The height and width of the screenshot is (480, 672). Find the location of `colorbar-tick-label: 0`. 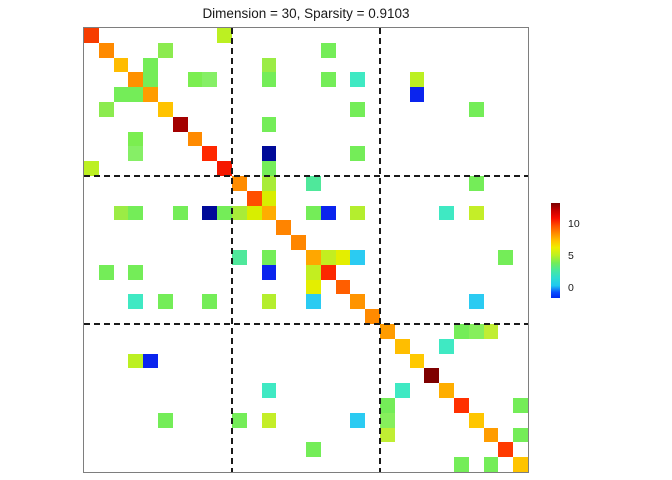

colorbar-tick-label: 0 is located at coordinates (571, 287).